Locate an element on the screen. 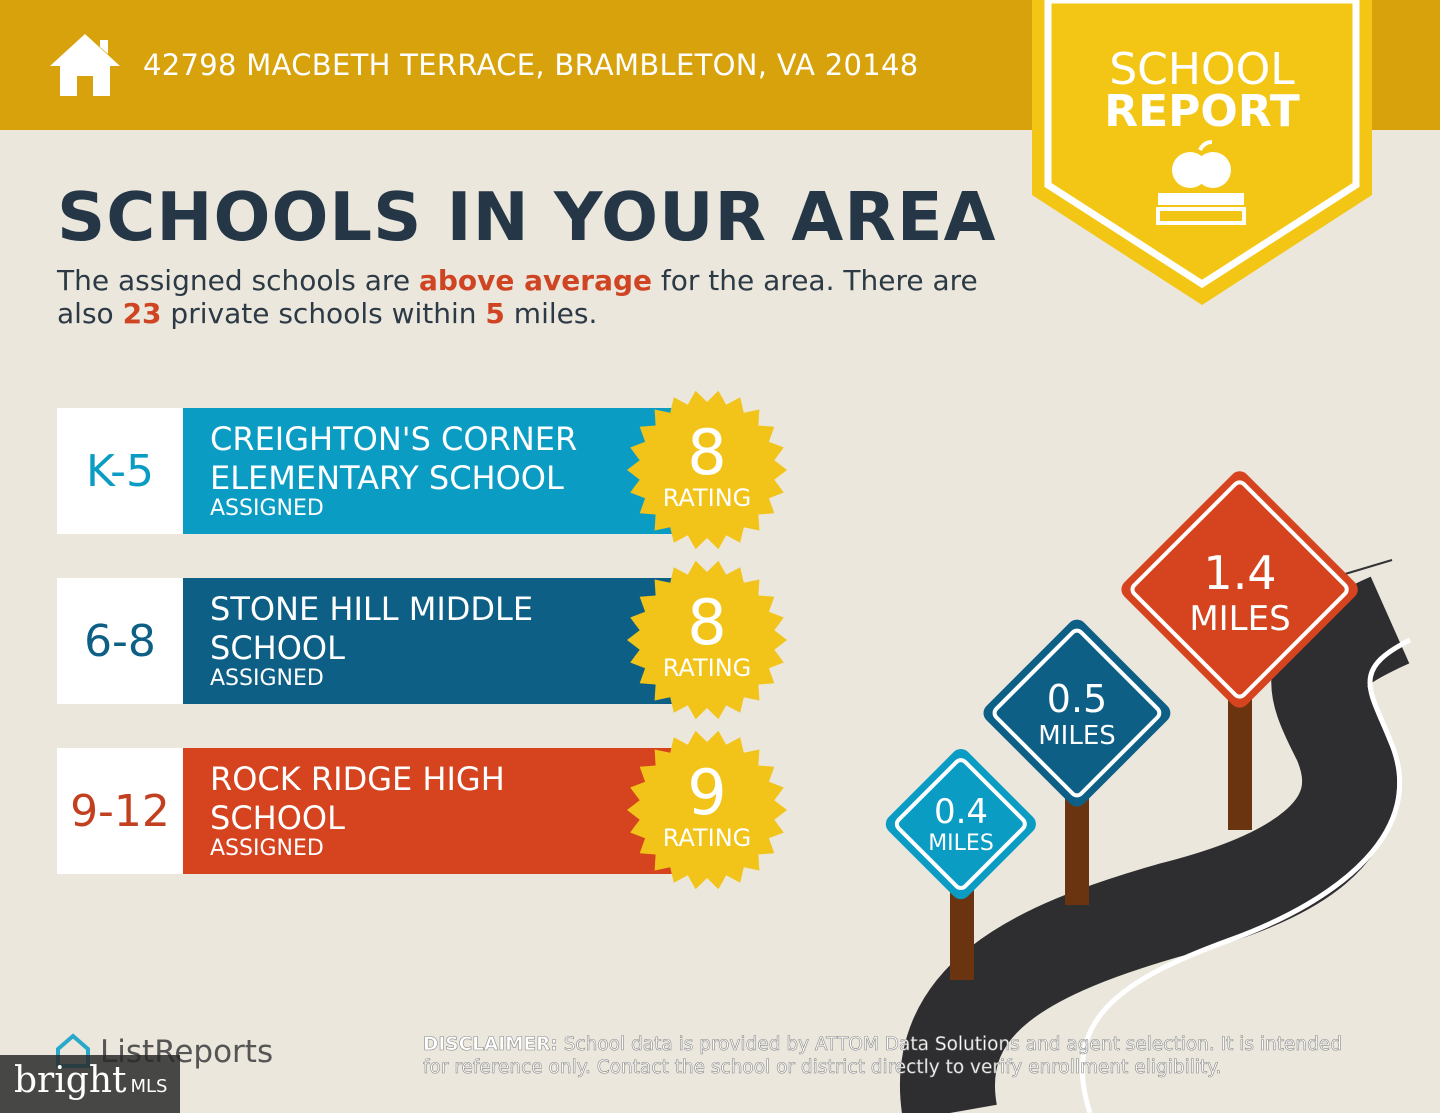 The width and height of the screenshot is (1440, 1113). grade-box: 9-12 is located at coordinates (120, 811).